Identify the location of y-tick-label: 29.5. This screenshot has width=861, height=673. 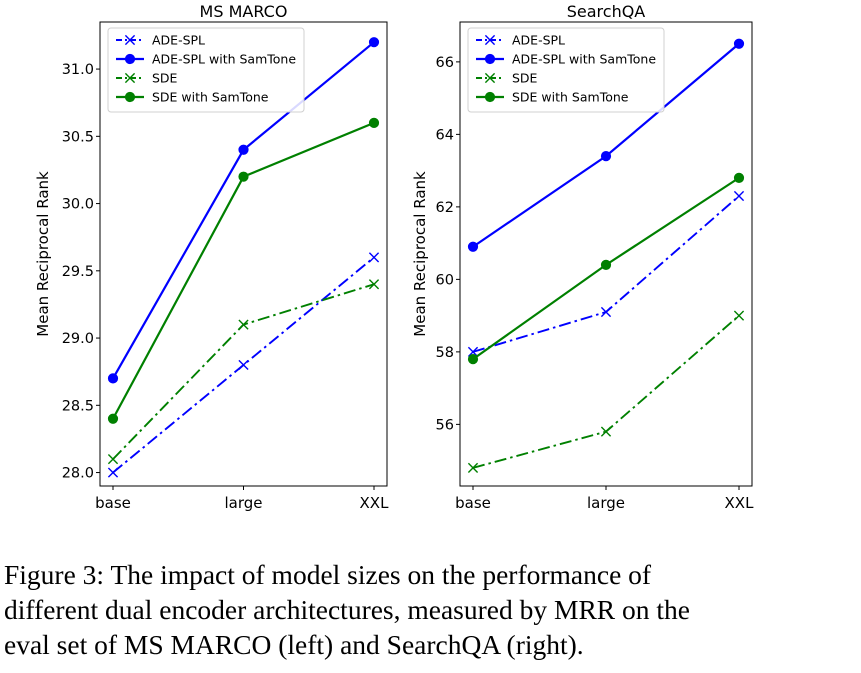
(78, 272).